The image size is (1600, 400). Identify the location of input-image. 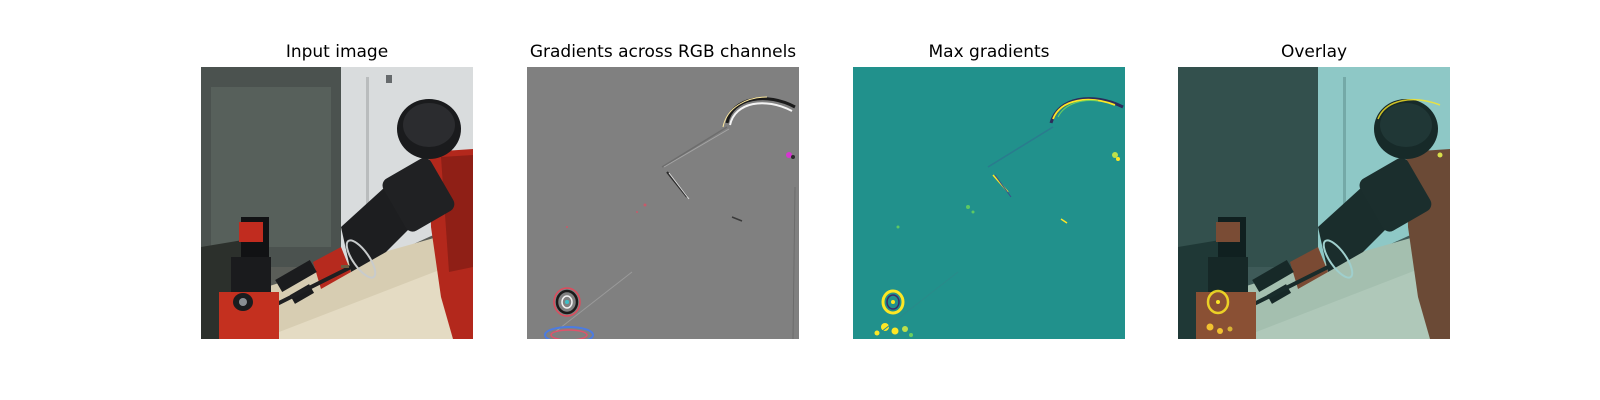
(337, 203).